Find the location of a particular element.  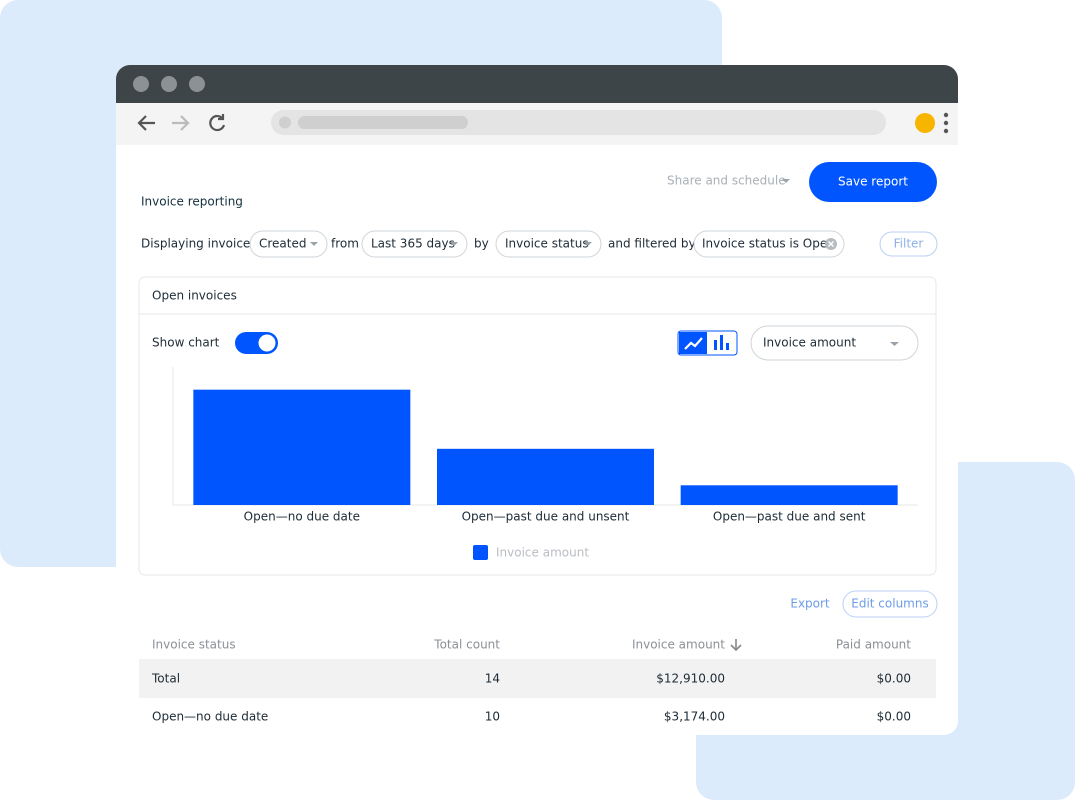

filter-label: Filter is located at coordinates (909, 244).